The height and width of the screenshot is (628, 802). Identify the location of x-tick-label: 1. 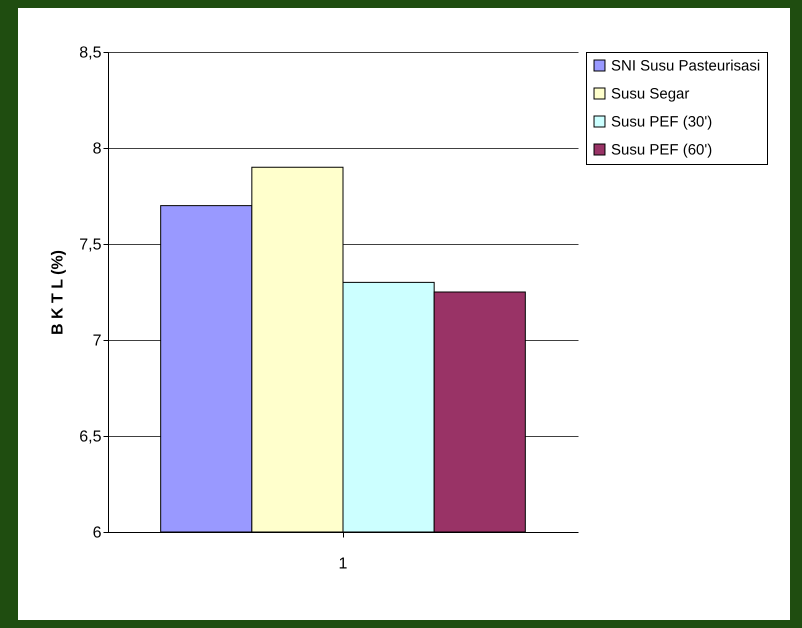
(343, 564).